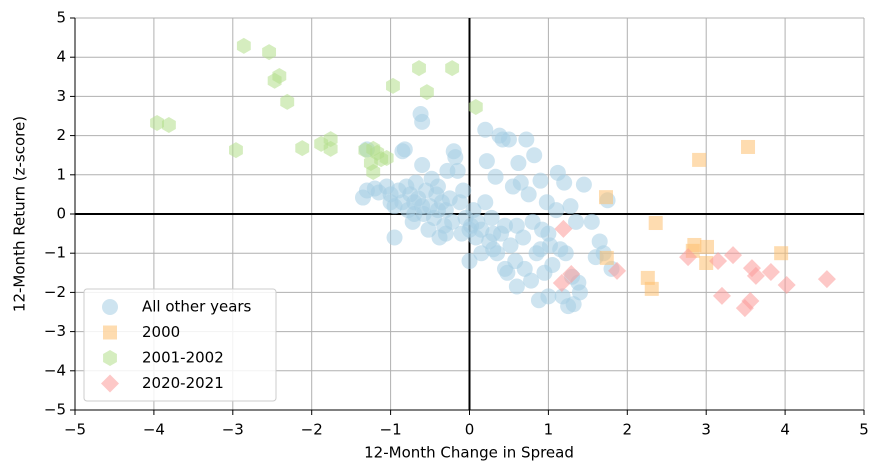 The width and height of the screenshot is (869, 466). Describe the element at coordinates (864, 430) in the screenshot. I see `x-tick-label: 5` at that location.